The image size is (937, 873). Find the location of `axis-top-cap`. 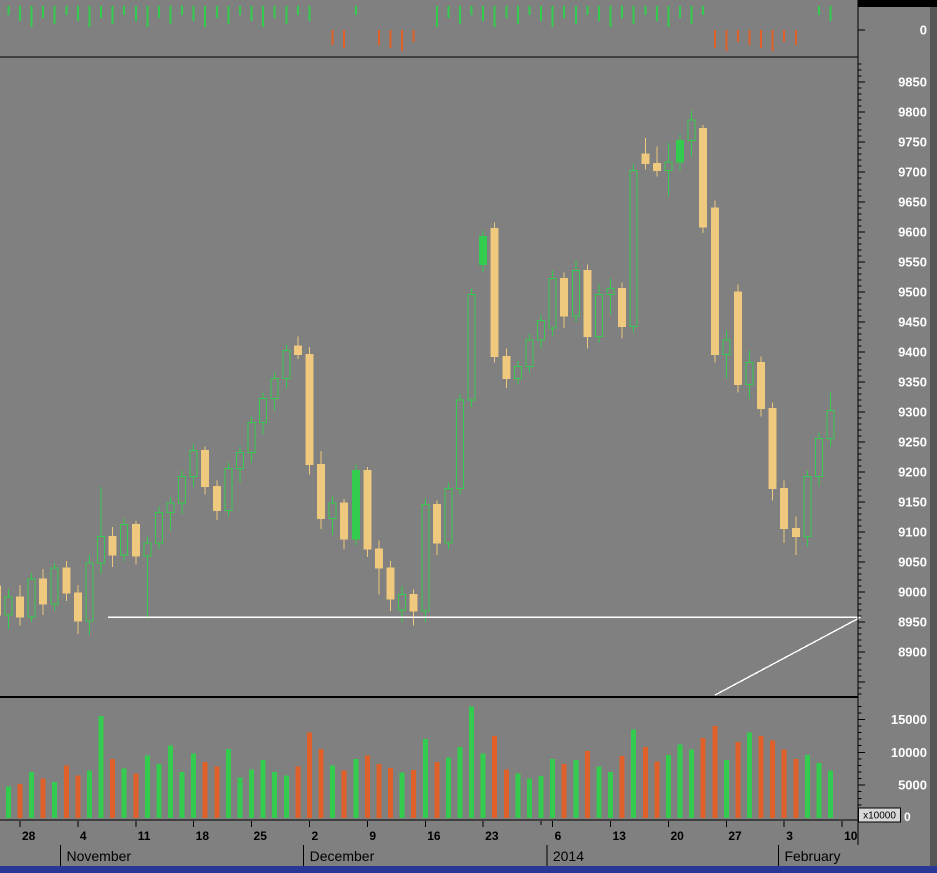

axis-top-cap is located at coordinates (897, 3).